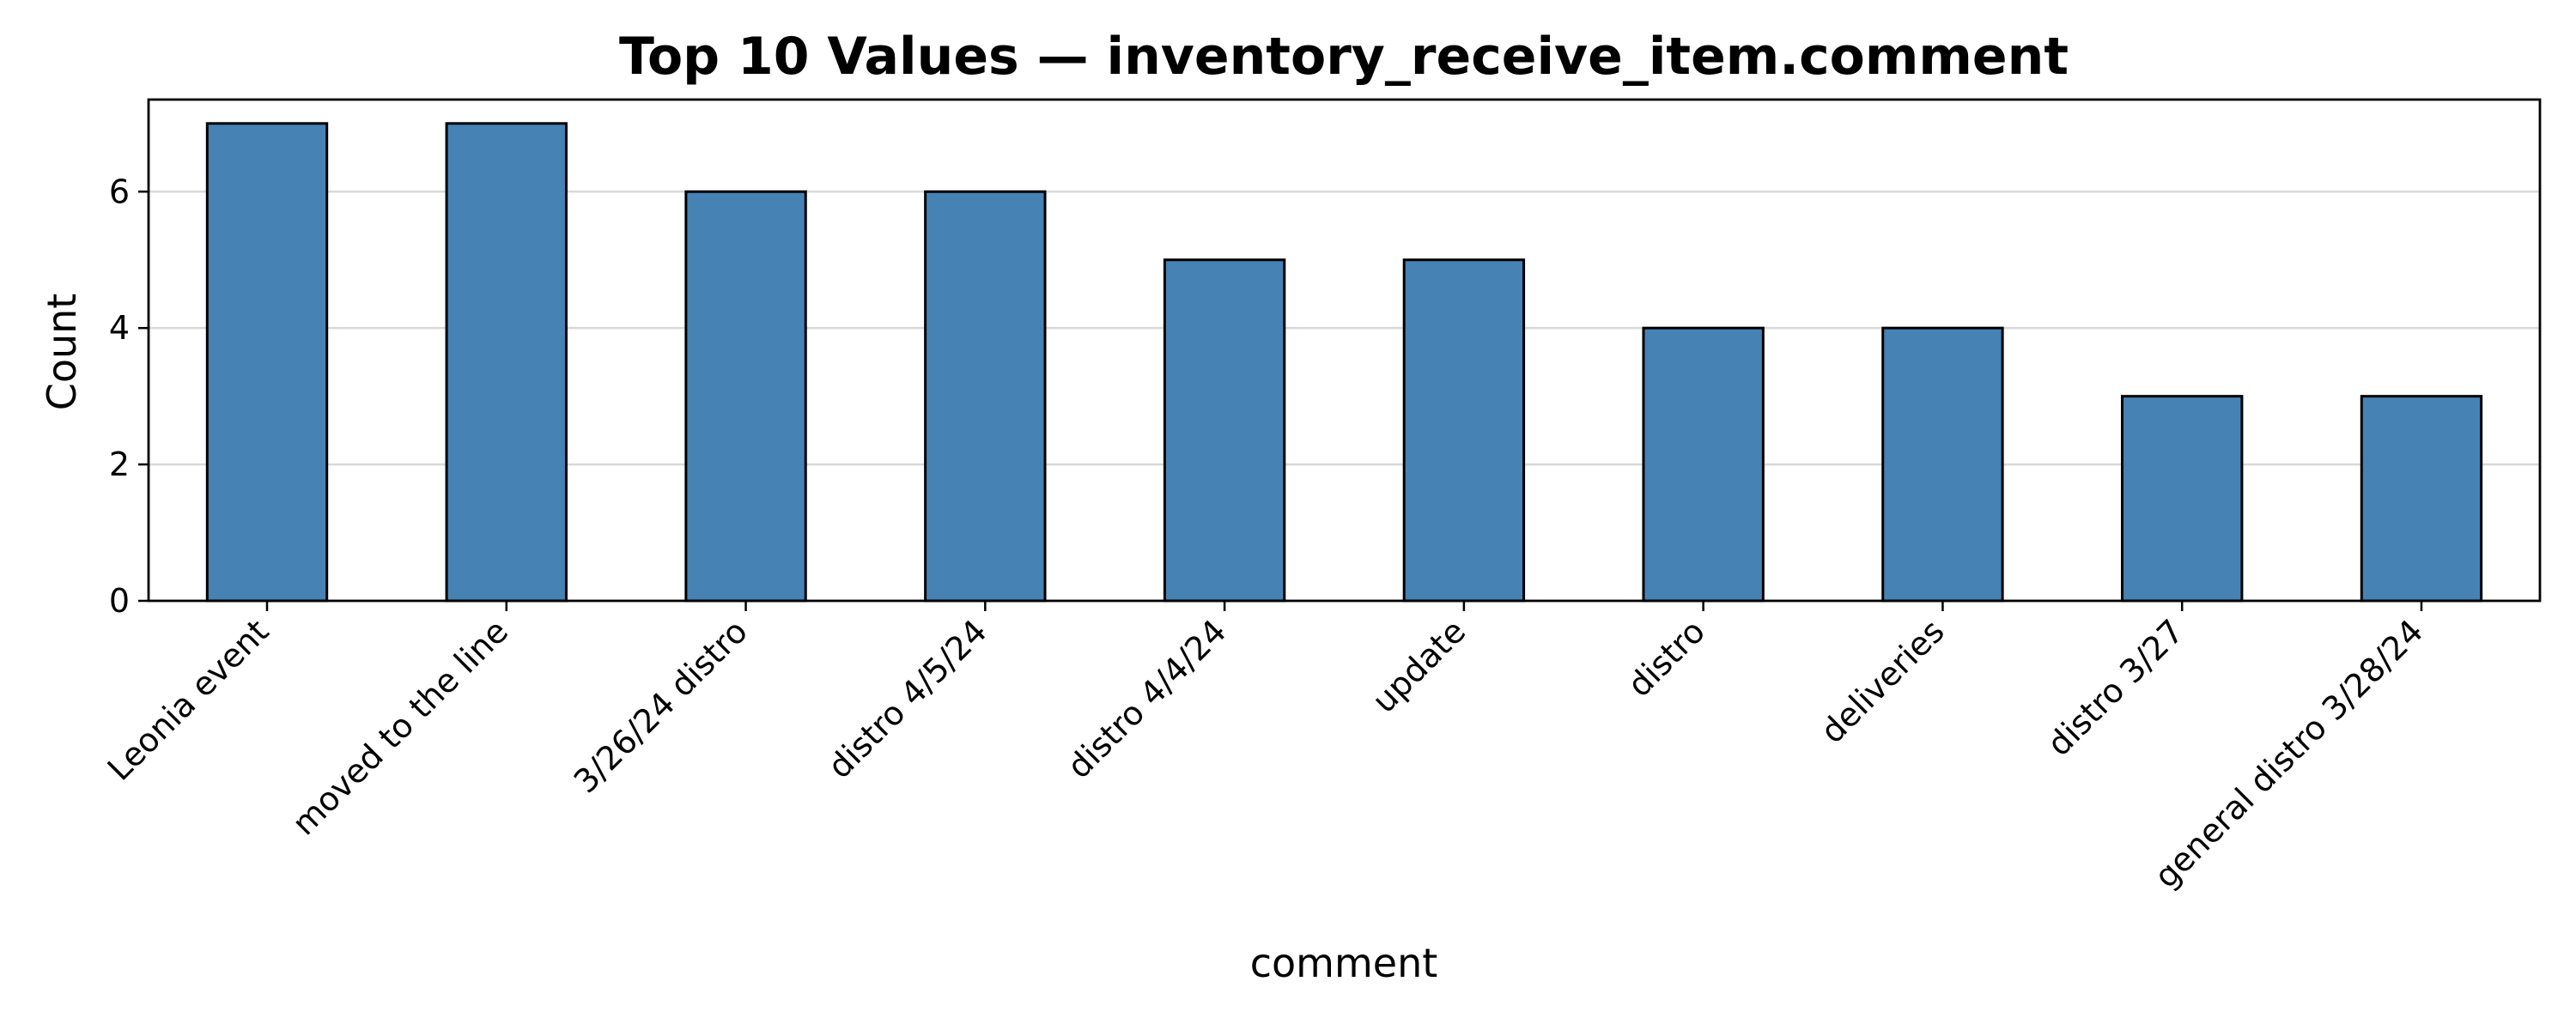 The height and width of the screenshot is (1030, 2576). Describe the element at coordinates (119, 464) in the screenshot. I see `y-tick-label: 2` at that location.